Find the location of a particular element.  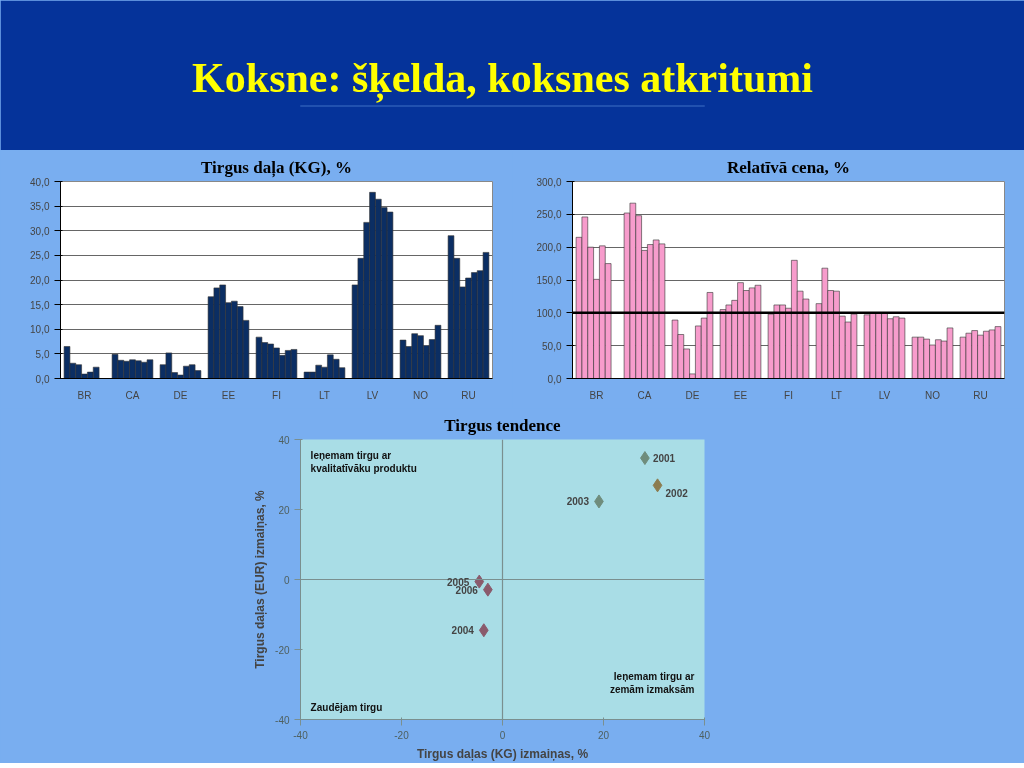

annotation: 2004 is located at coordinates (463, 631).